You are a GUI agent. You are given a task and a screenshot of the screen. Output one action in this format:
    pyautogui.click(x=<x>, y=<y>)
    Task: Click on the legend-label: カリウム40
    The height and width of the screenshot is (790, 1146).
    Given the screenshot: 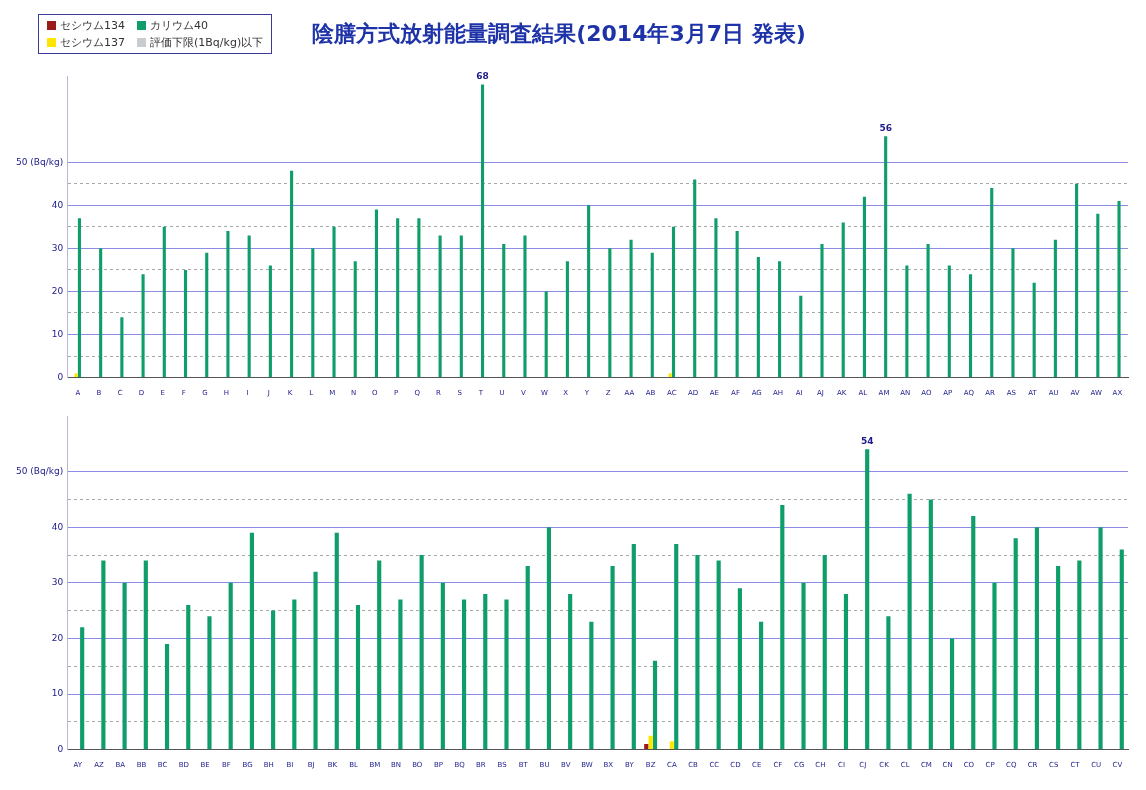 What is the action you would take?
    pyautogui.click(x=179, y=25)
    